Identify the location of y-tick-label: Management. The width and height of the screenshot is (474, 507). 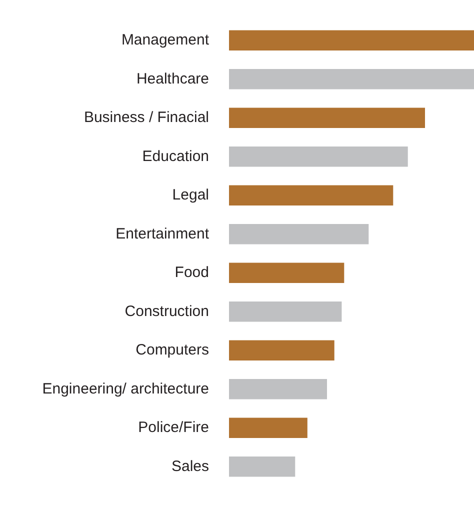
(165, 40).